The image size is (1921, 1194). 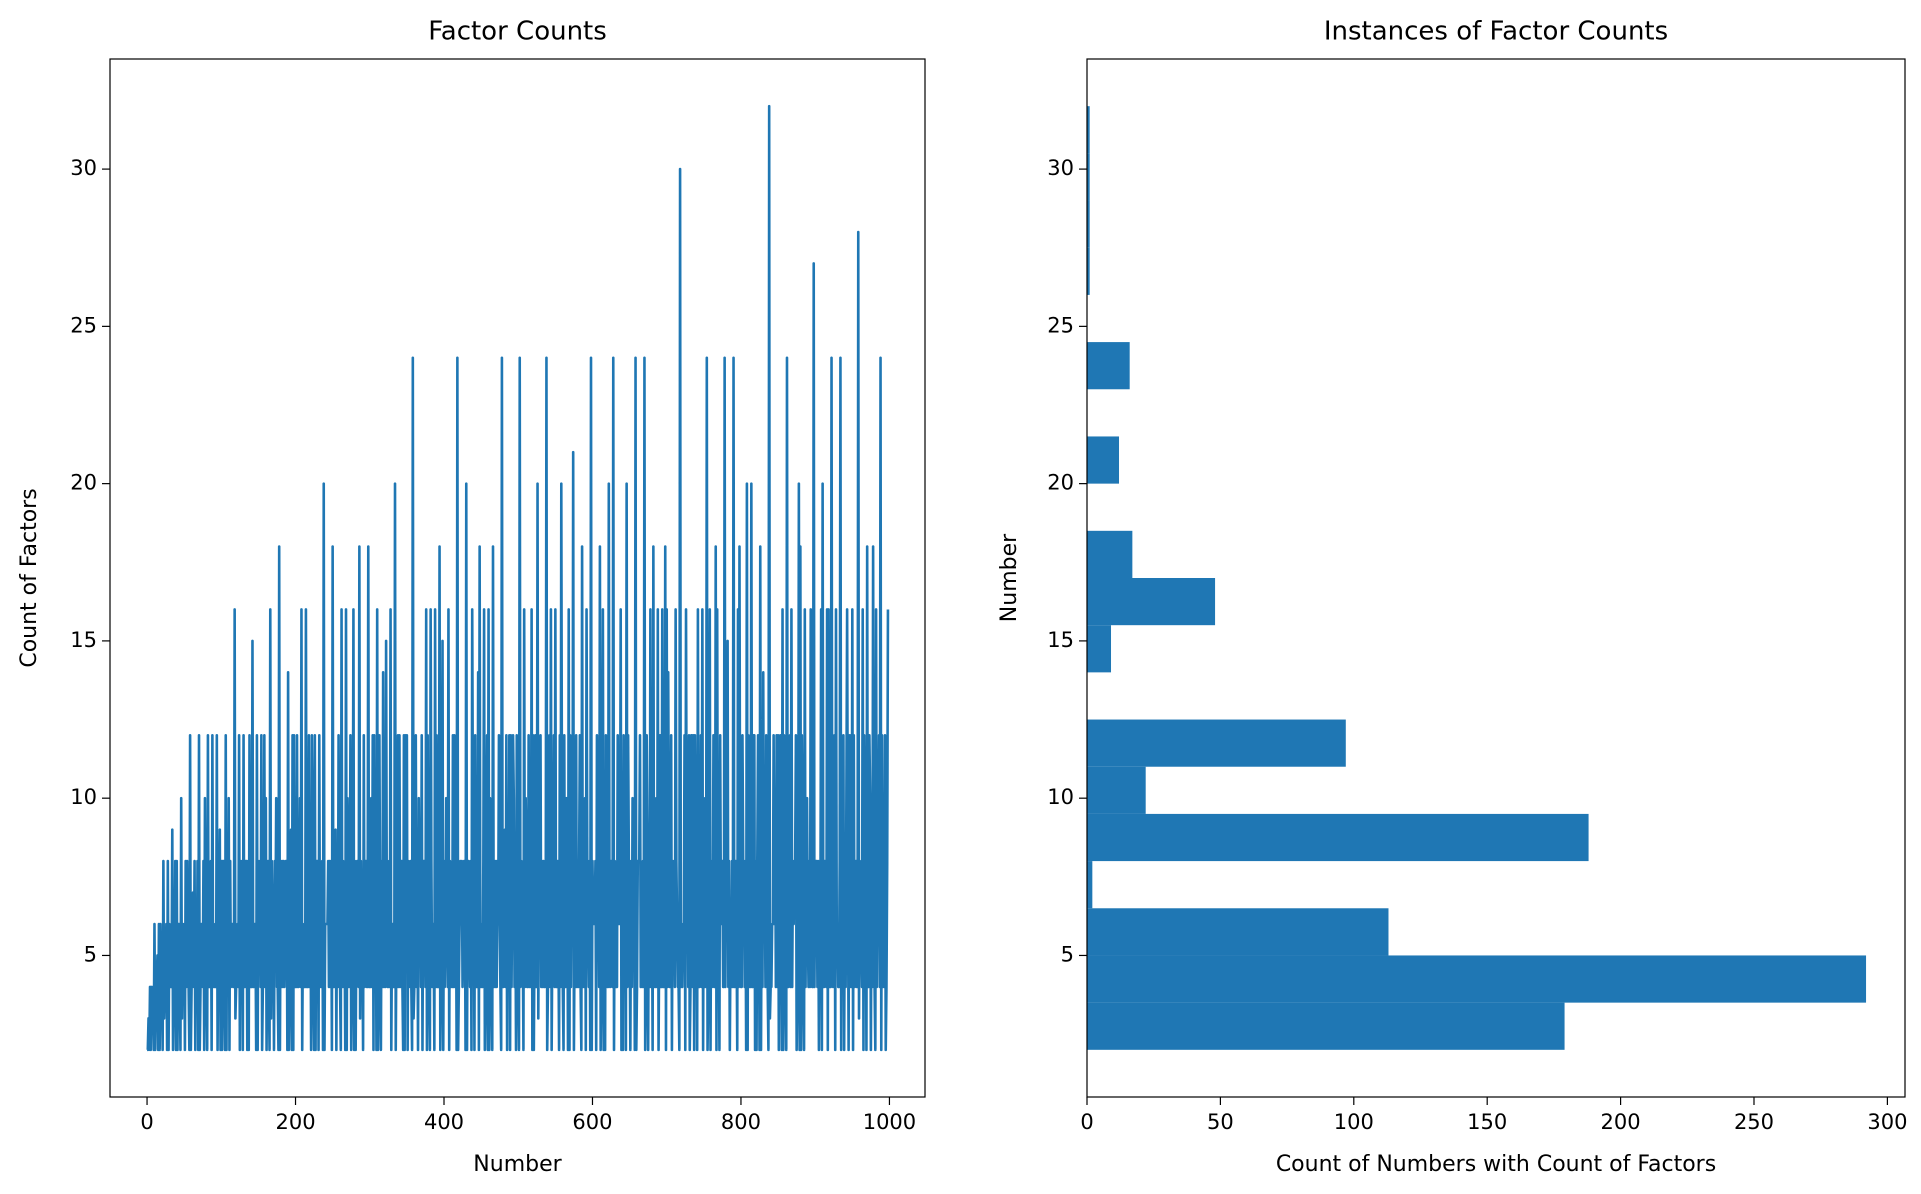 What do you see at coordinates (1887, 1122) in the screenshot?
I see `x-tick-label: 300` at bounding box center [1887, 1122].